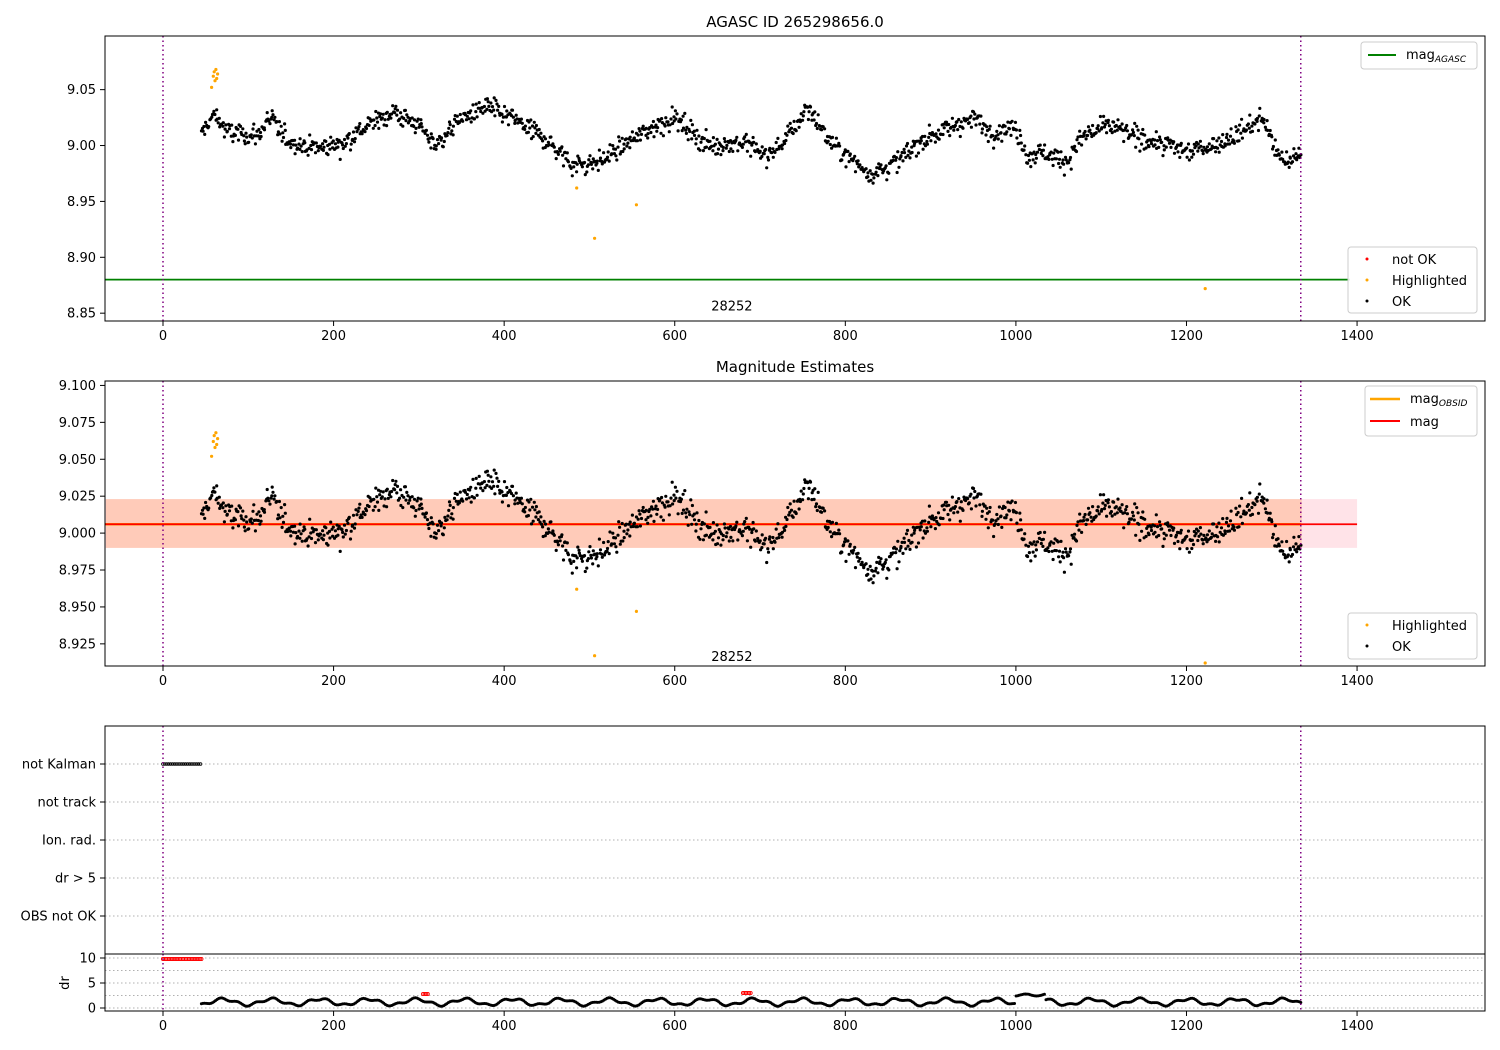  I want to click on x-tick-label: 1000, so click(1015, 1026).